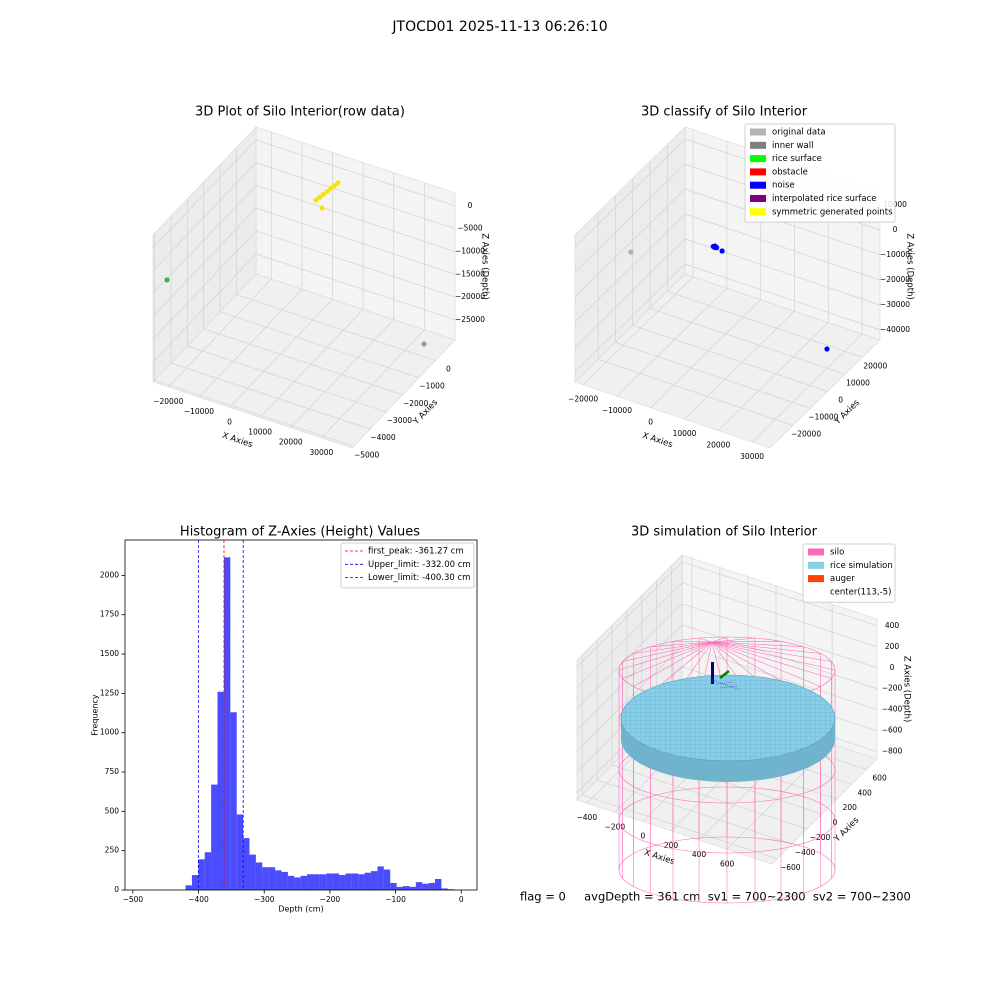 The width and height of the screenshot is (1000, 1000). I want to click on x-tick-label: 20000, so click(291, 442).